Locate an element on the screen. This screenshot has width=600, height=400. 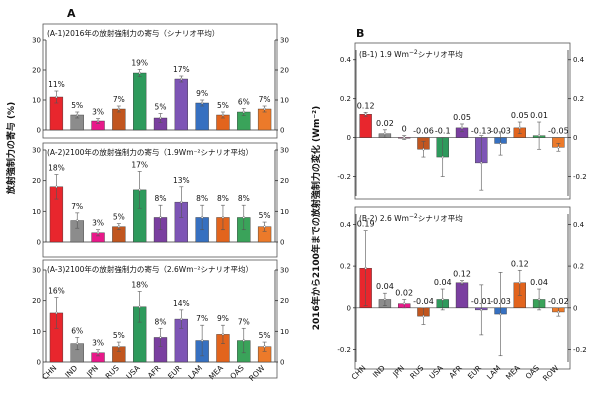
panel-title: (A-2)2100年の放射強制力の寄与（1.9Wm⁻²シナリオ平均） is located at coordinates (150, 152).